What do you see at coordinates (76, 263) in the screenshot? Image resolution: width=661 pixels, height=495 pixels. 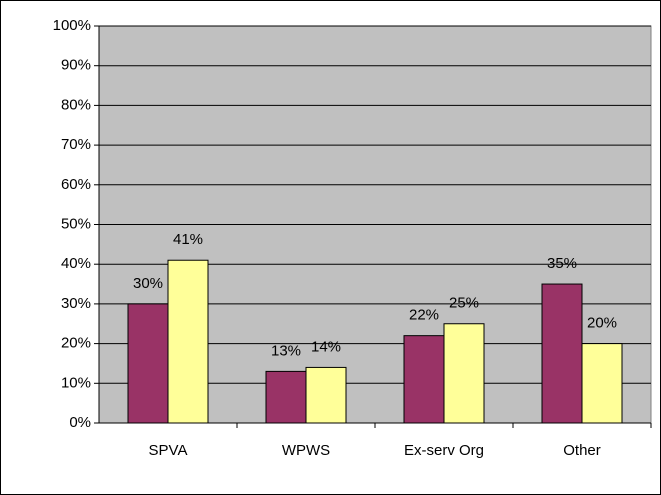 I see `y-tick-label: 40%` at bounding box center [76, 263].